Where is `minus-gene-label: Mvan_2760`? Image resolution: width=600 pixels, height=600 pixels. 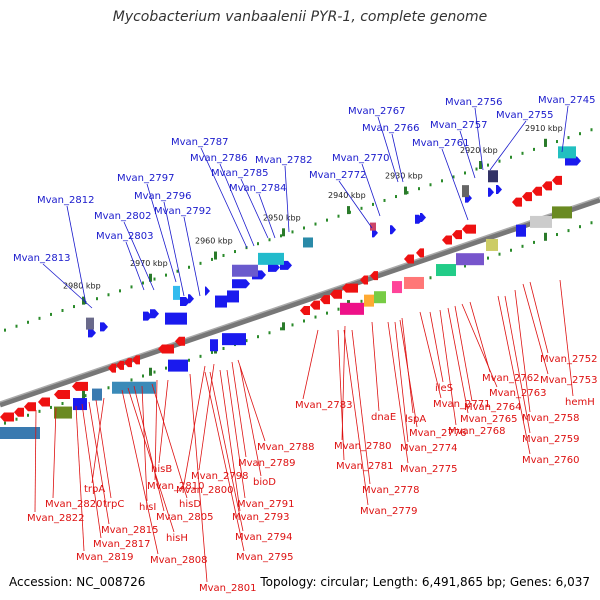
minus-gene-label: Mvan_2760 is located at coordinates (550, 460).